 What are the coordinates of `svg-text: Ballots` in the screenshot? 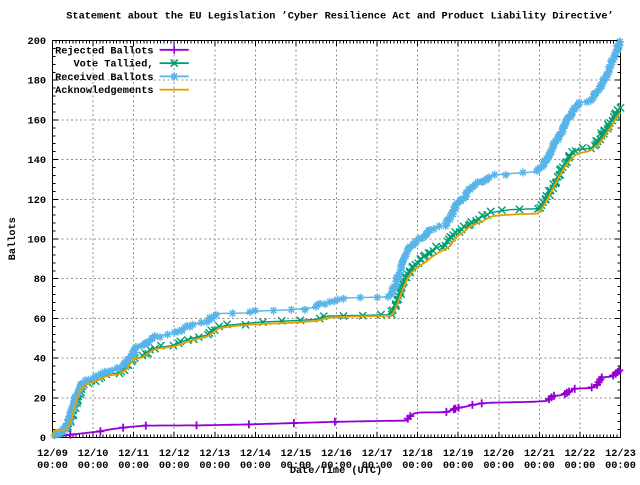 It's located at (13, 238).